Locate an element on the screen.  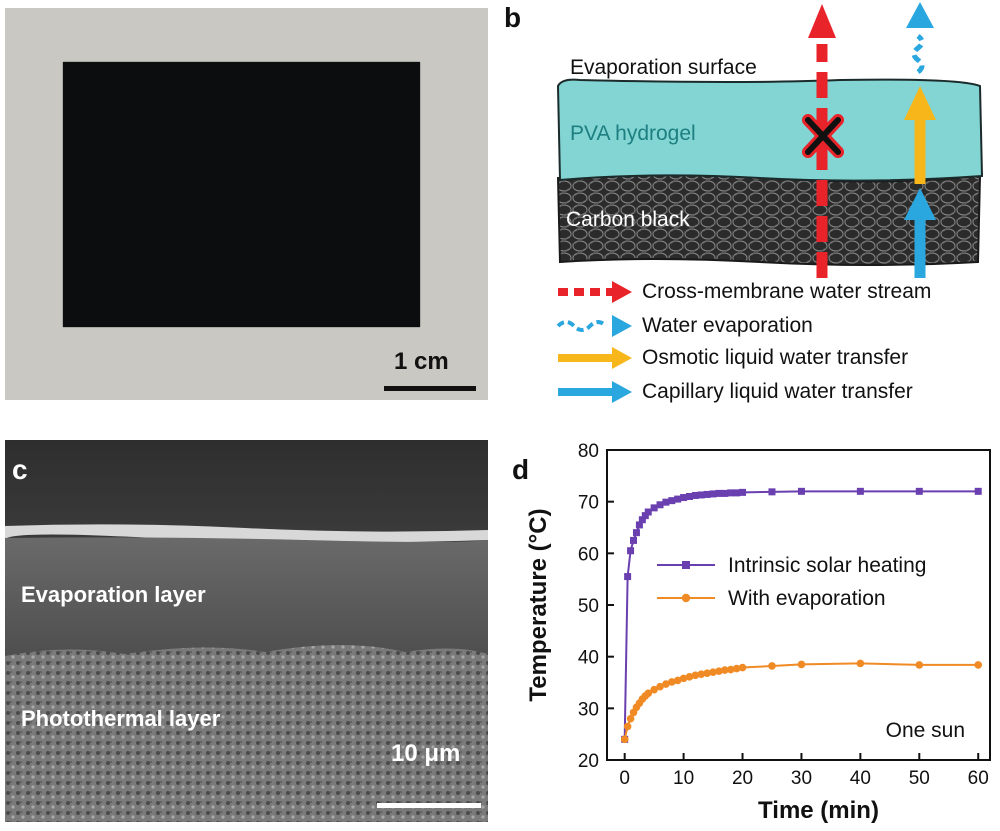
evaporation-layer-label: Evaporation layer is located at coordinates (113, 594).